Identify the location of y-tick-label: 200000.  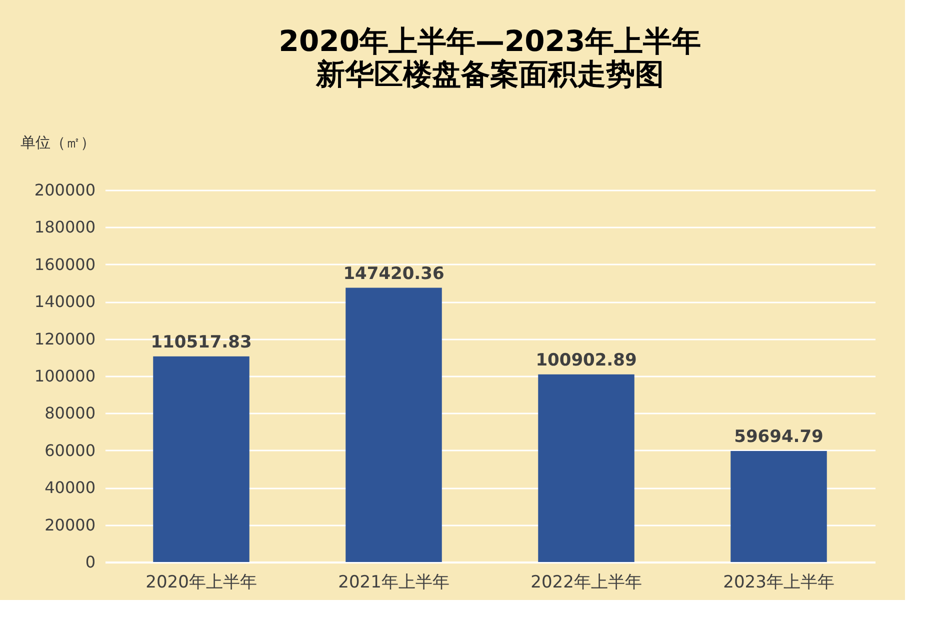
(65, 190).